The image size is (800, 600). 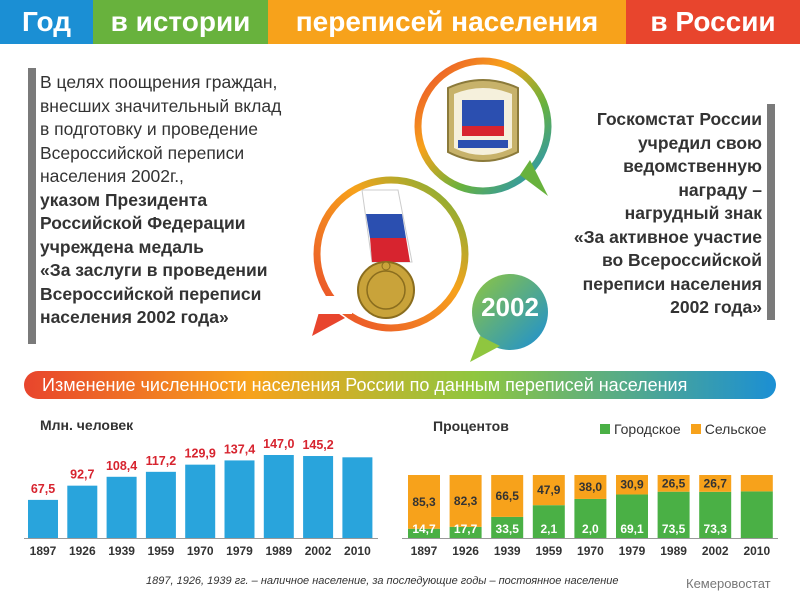 I want to click on population-value-label: 92,7, so click(x=82, y=475).